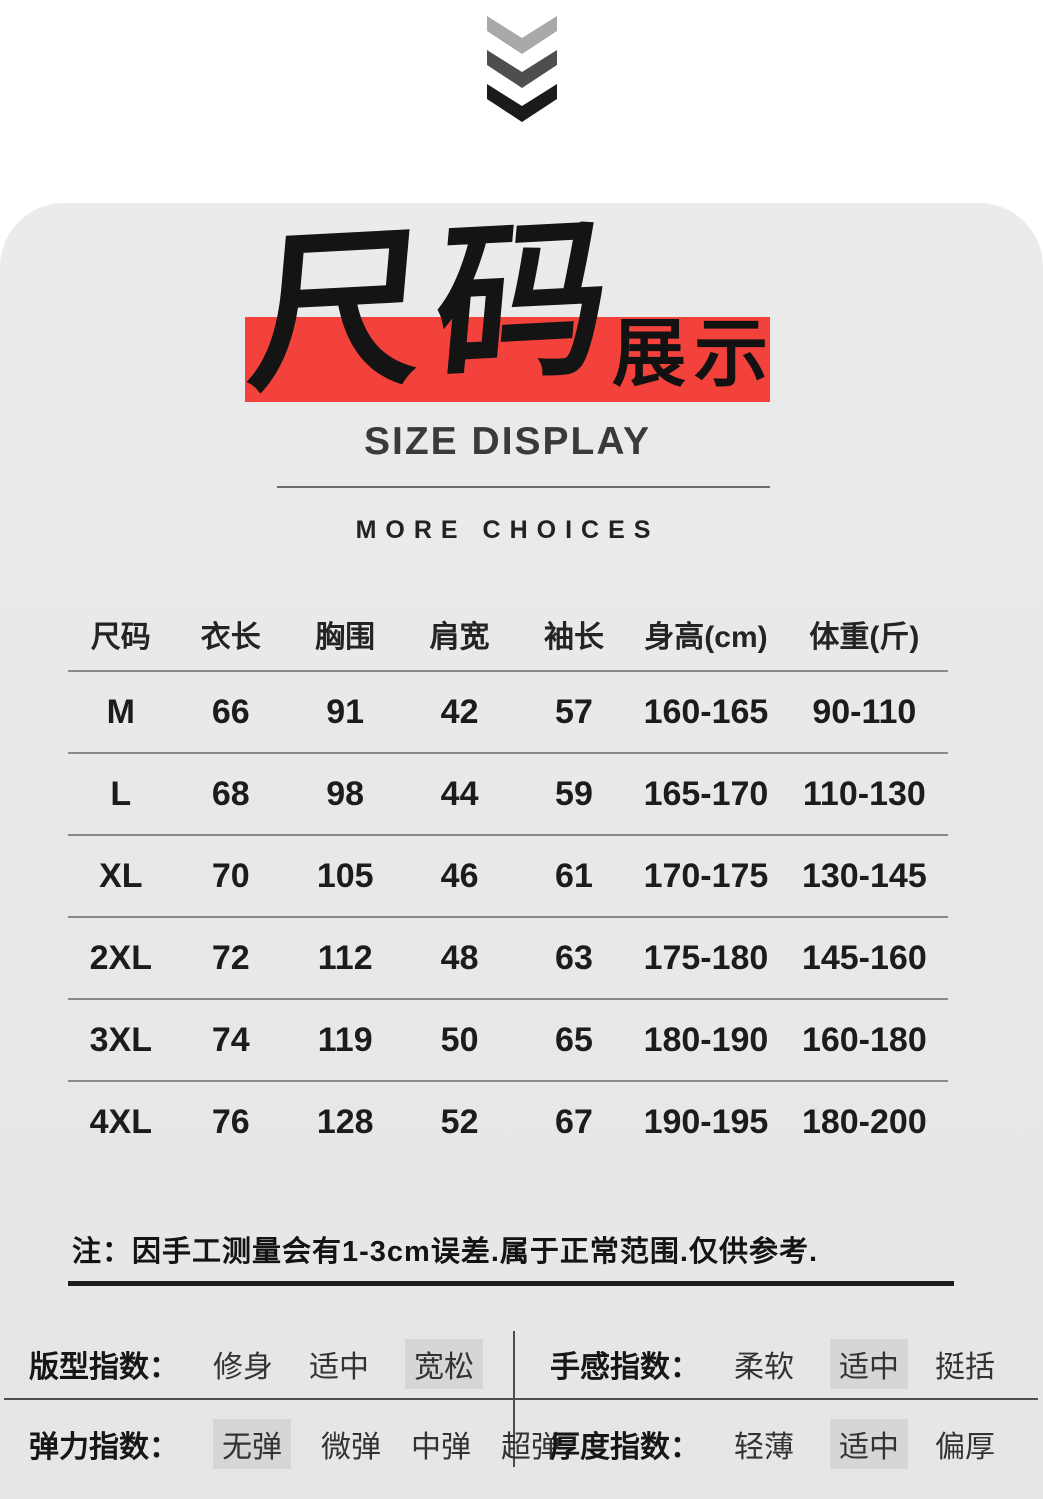 This screenshot has height=1499, width=1043. What do you see at coordinates (507, 359) in the screenshot?
I see `red-title-banner` at bounding box center [507, 359].